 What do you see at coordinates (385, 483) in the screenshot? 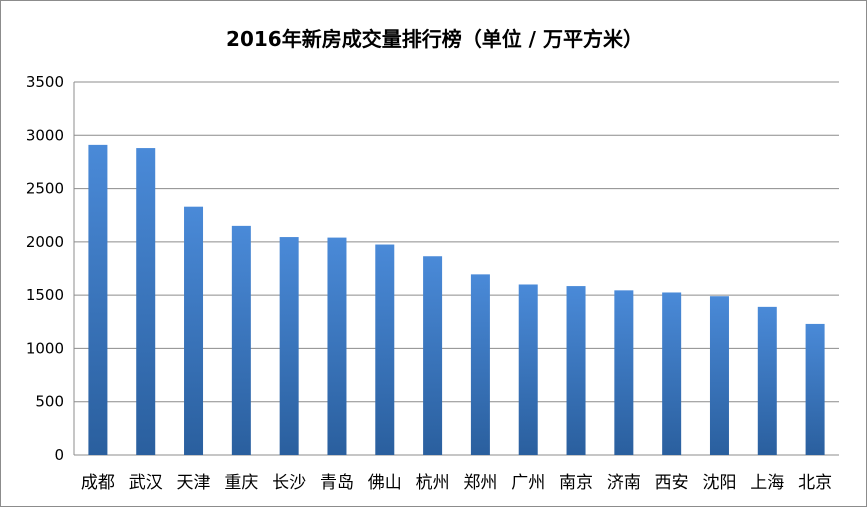
I see `x-category-label: 佛山` at bounding box center [385, 483].